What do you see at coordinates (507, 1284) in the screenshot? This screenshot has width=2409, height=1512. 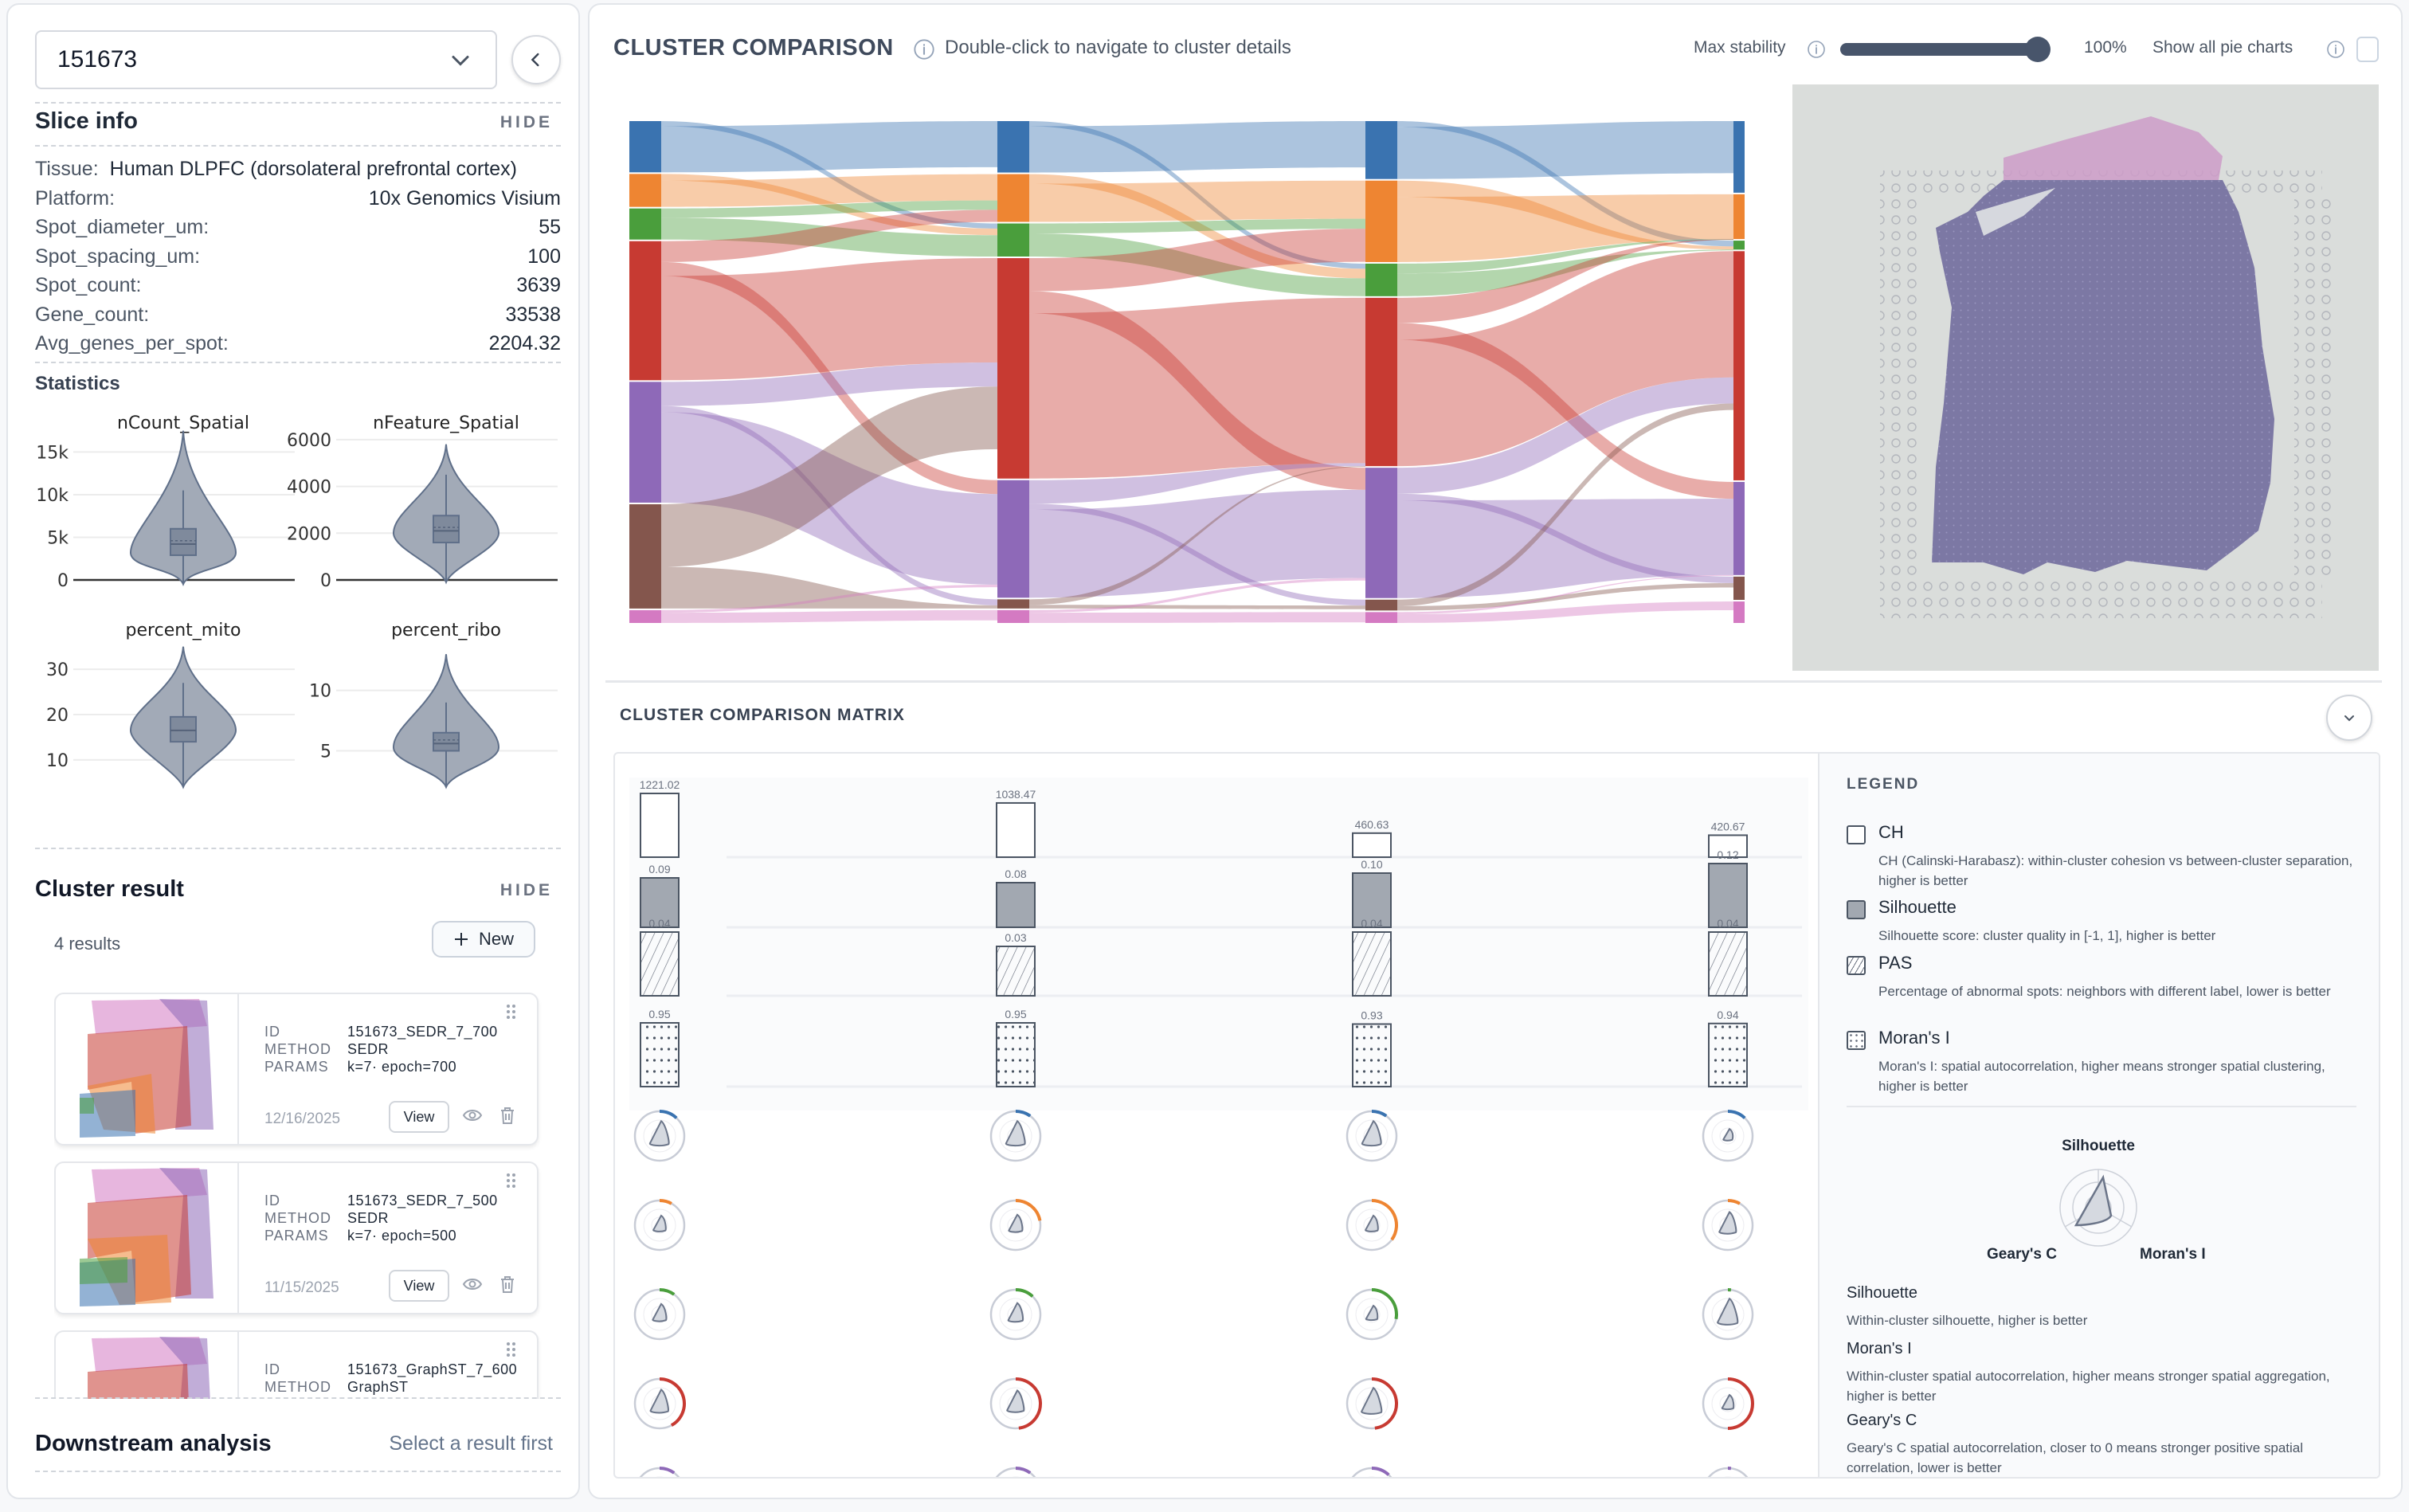 I see `trash-icon` at bounding box center [507, 1284].